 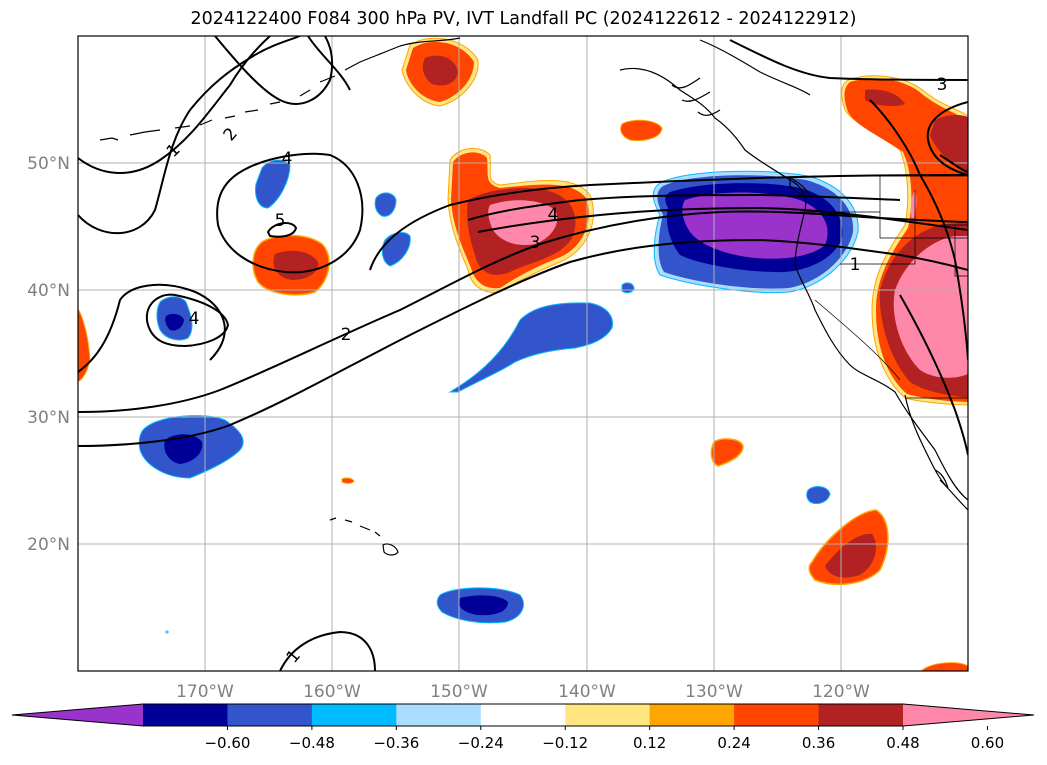 I want to click on lat-labels: 50°N 40°N 30°N 20°N, so click(x=48, y=354).